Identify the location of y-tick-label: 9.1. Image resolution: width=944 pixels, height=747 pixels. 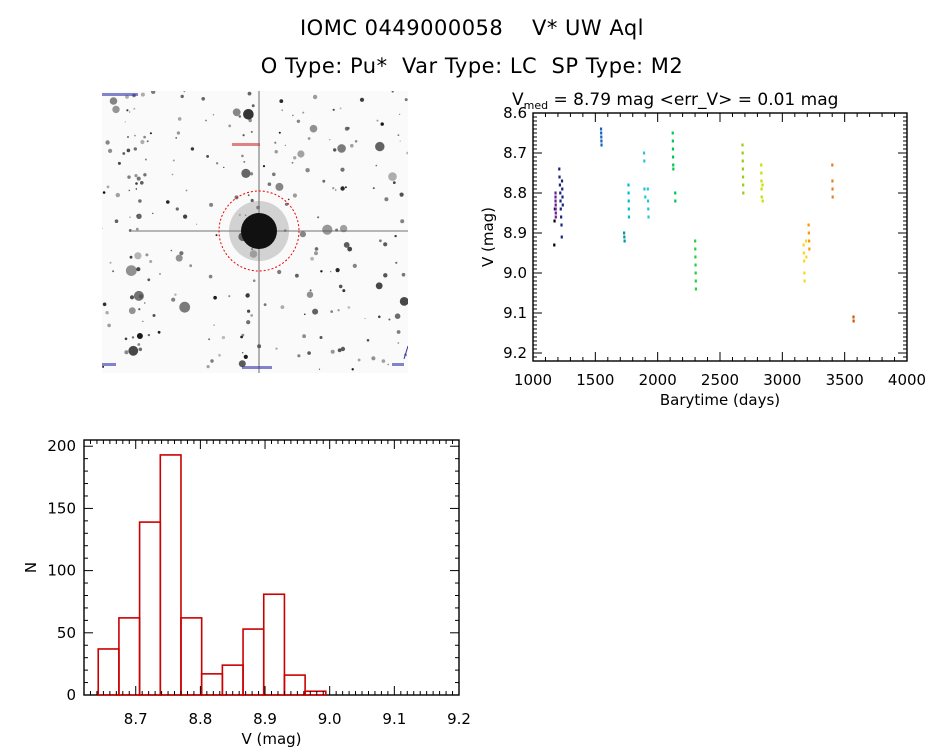
(515, 313).